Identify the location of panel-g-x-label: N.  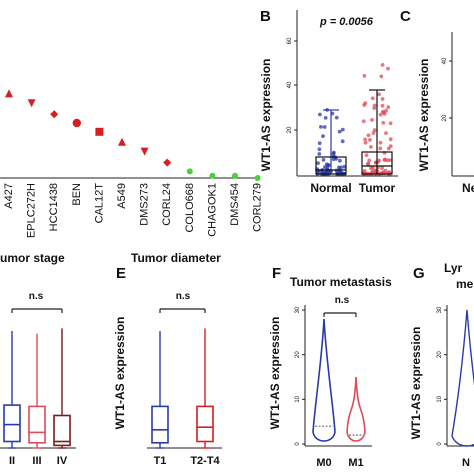
(466, 463).